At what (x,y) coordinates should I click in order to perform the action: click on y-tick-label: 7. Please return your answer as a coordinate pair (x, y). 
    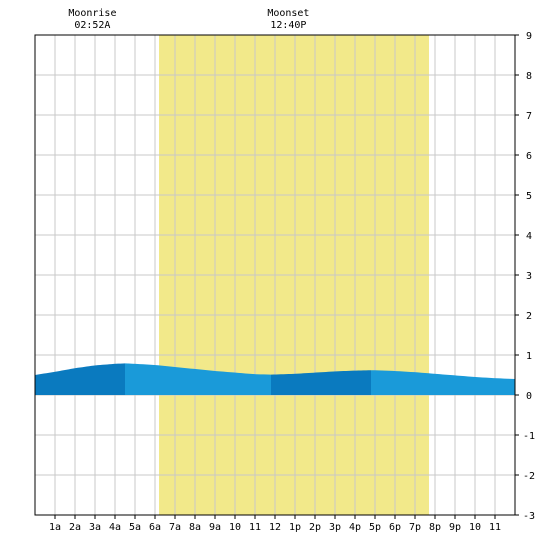
    Looking at the image, I should click on (529, 116).